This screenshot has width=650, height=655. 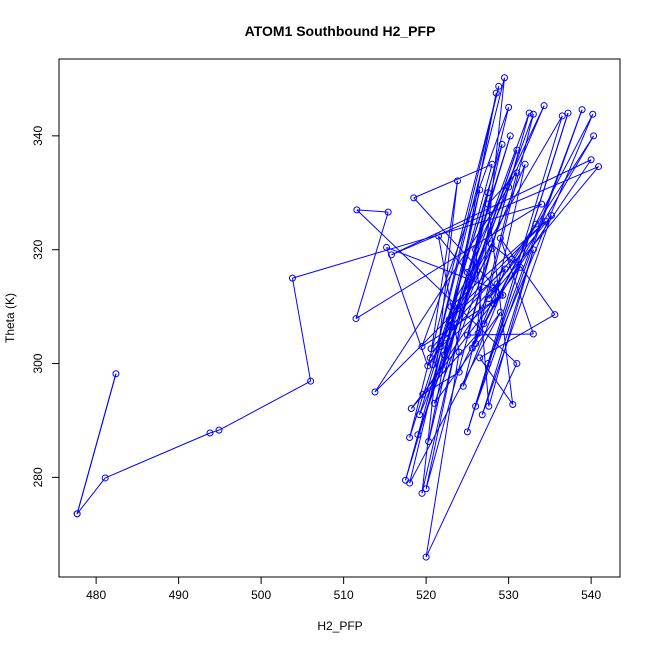 What do you see at coordinates (340, 31) in the screenshot?
I see `chart-title: ATOM1 Southbound H2_PFP` at bounding box center [340, 31].